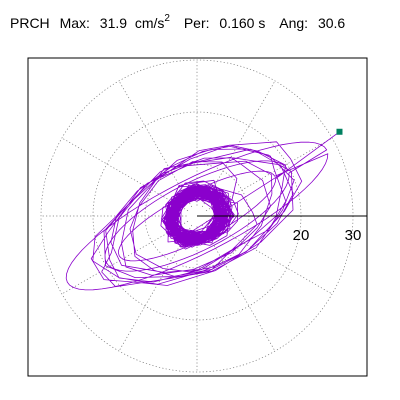 The width and height of the screenshot is (400, 400). I want to click on max-unit-base: cm/s, so click(149, 22).